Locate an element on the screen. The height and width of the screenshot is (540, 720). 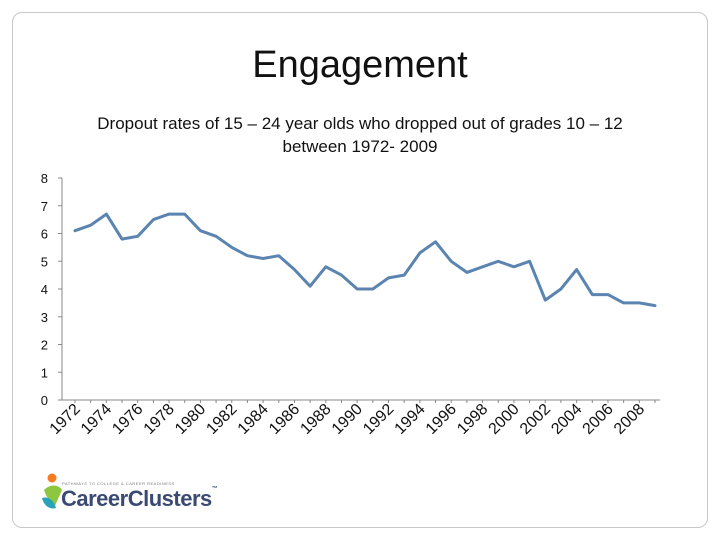
x-tick-label: 1998 is located at coordinates (472, 419).